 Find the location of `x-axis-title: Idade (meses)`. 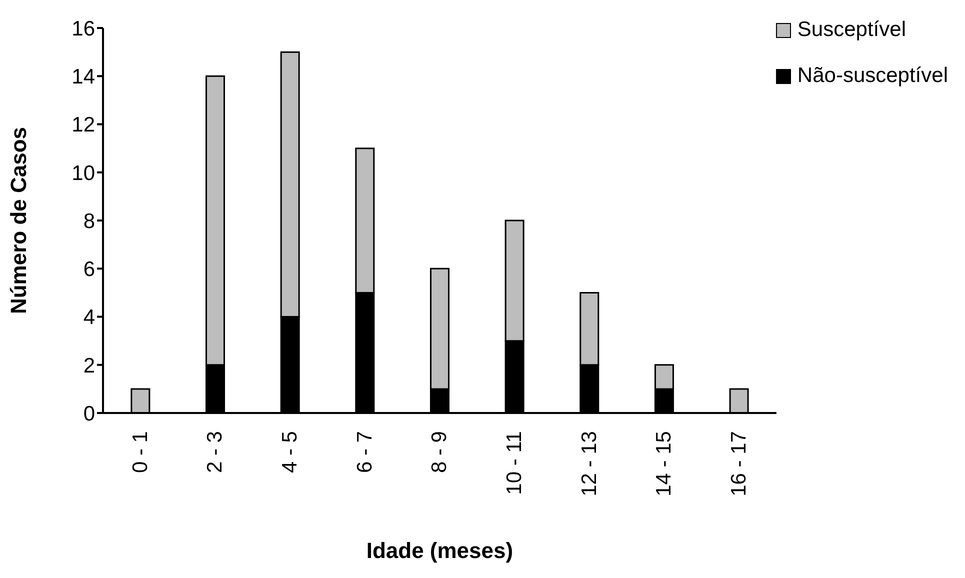

x-axis-title: Idade (meses) is located at coordinates (440, 550).